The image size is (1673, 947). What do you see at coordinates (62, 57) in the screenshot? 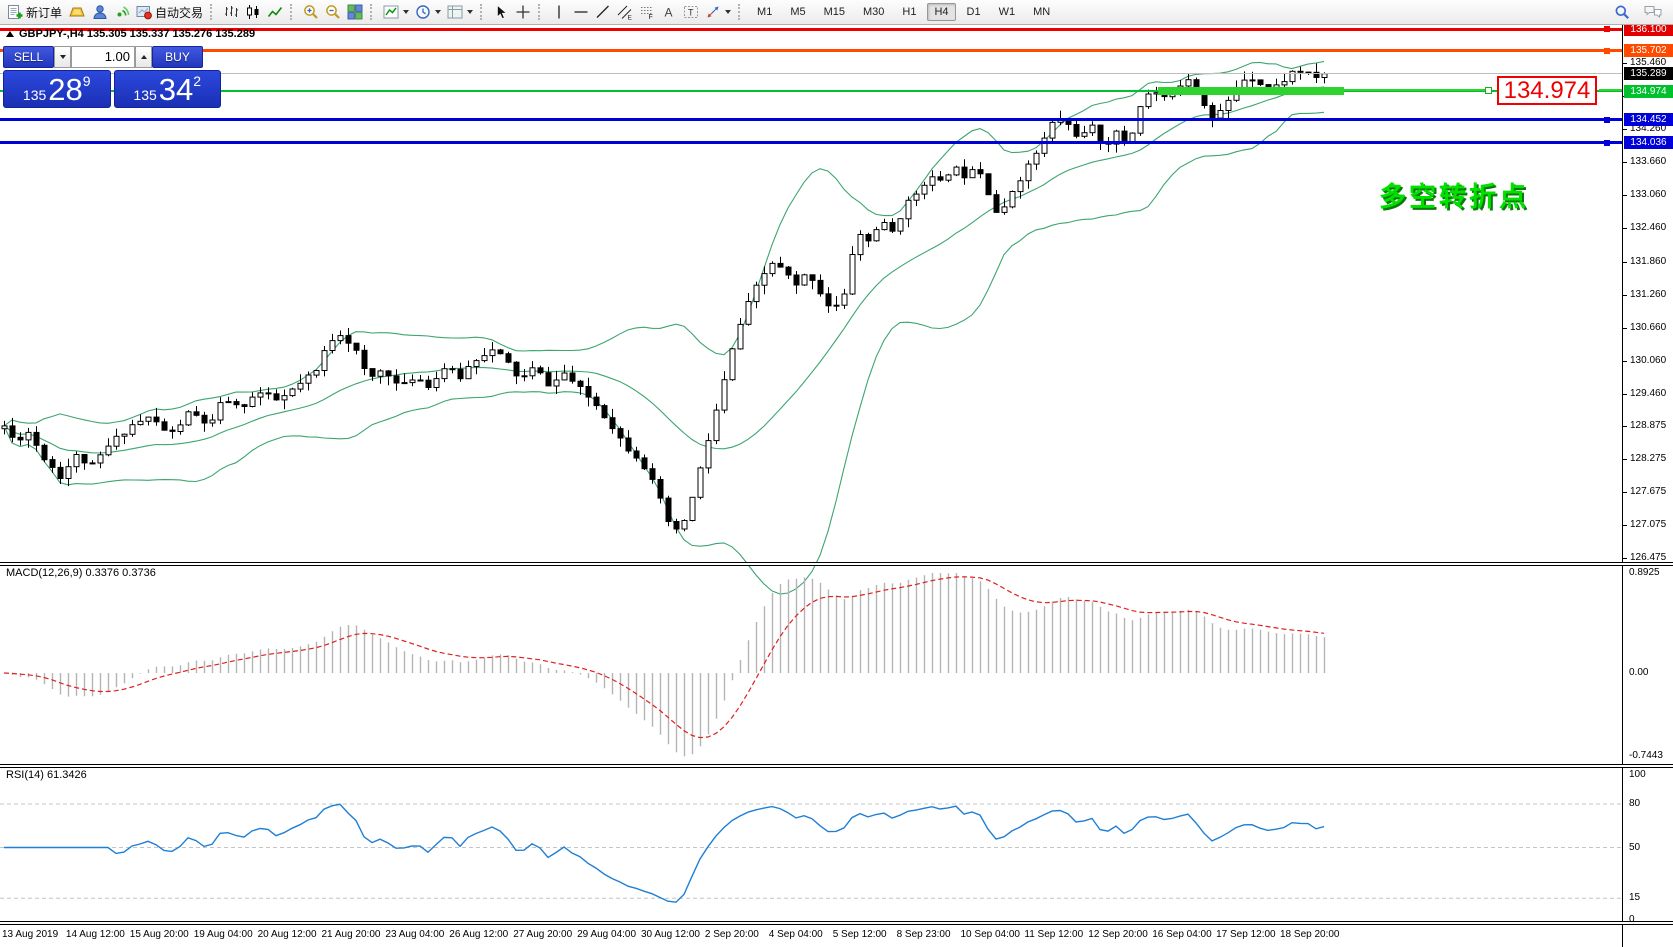
I see `volume-decrease-button` at bounding box center [62, 57].